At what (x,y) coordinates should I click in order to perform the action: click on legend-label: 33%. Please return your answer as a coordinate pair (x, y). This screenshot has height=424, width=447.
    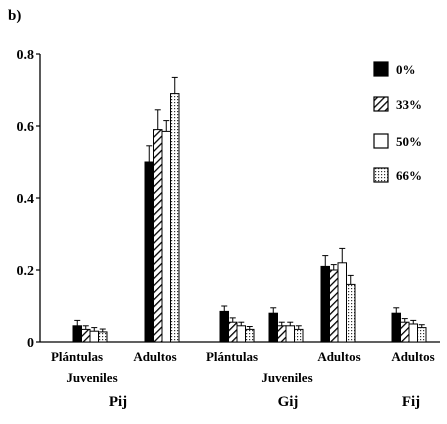
    Looking at the image, I should click on (409, 104).